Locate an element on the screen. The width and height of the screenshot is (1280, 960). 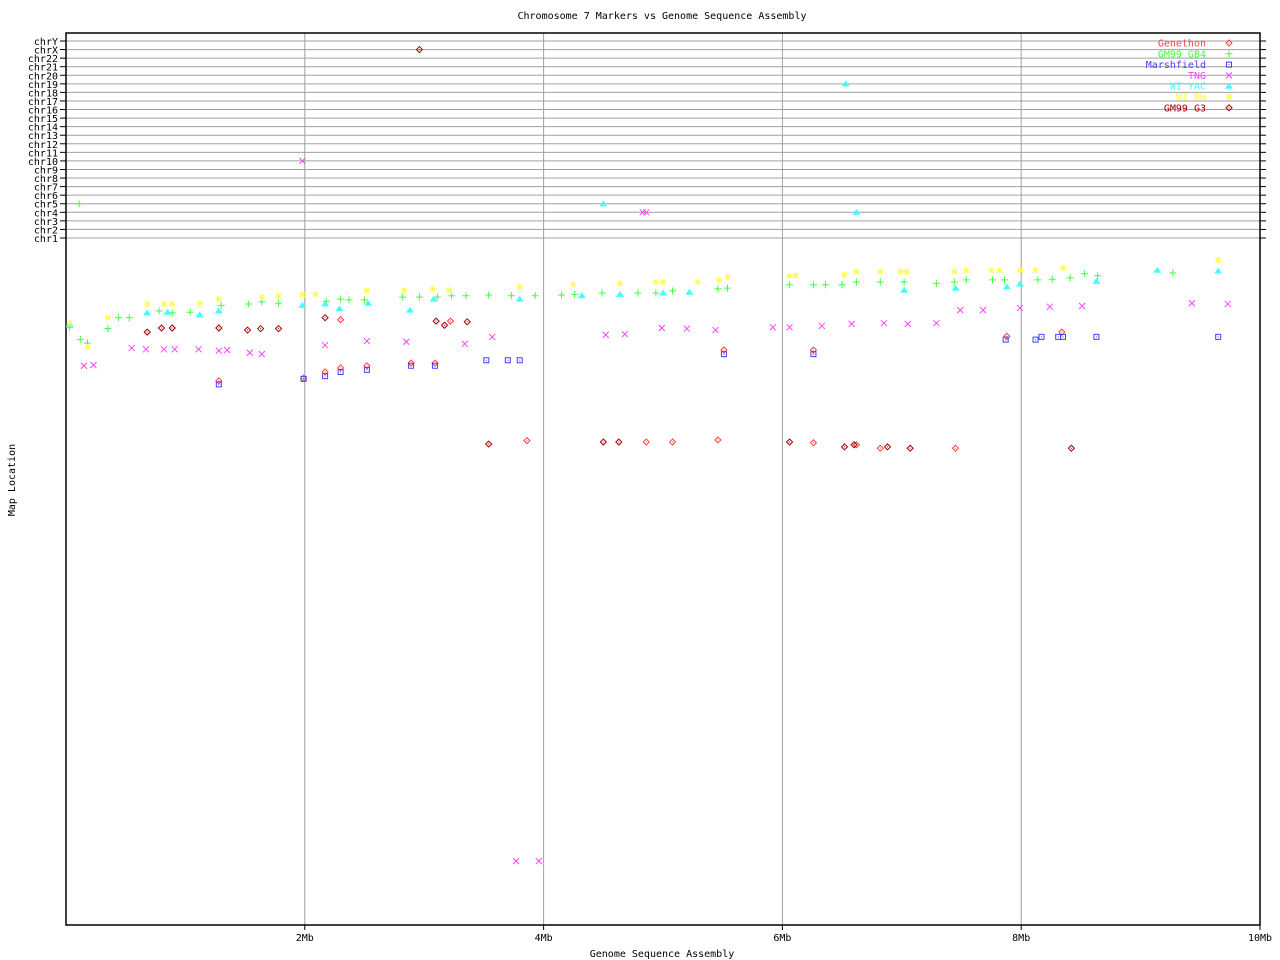
y-tick-label: chr22 is located at coordinates (43, 59).